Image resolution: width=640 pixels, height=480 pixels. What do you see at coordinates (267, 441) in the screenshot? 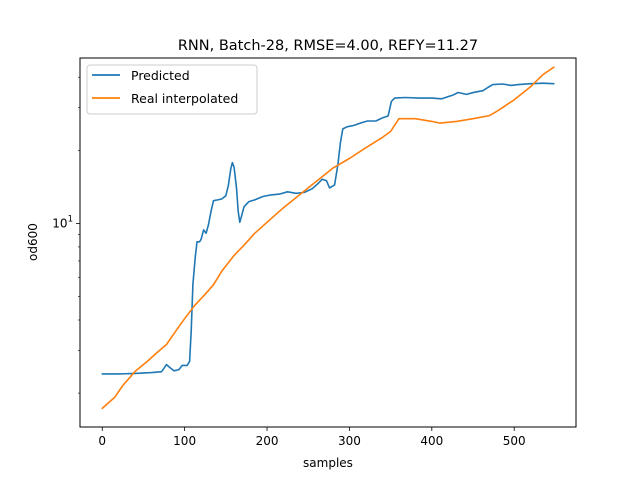
I see `x-tick-label: 200` at bounding box center [267, 441].